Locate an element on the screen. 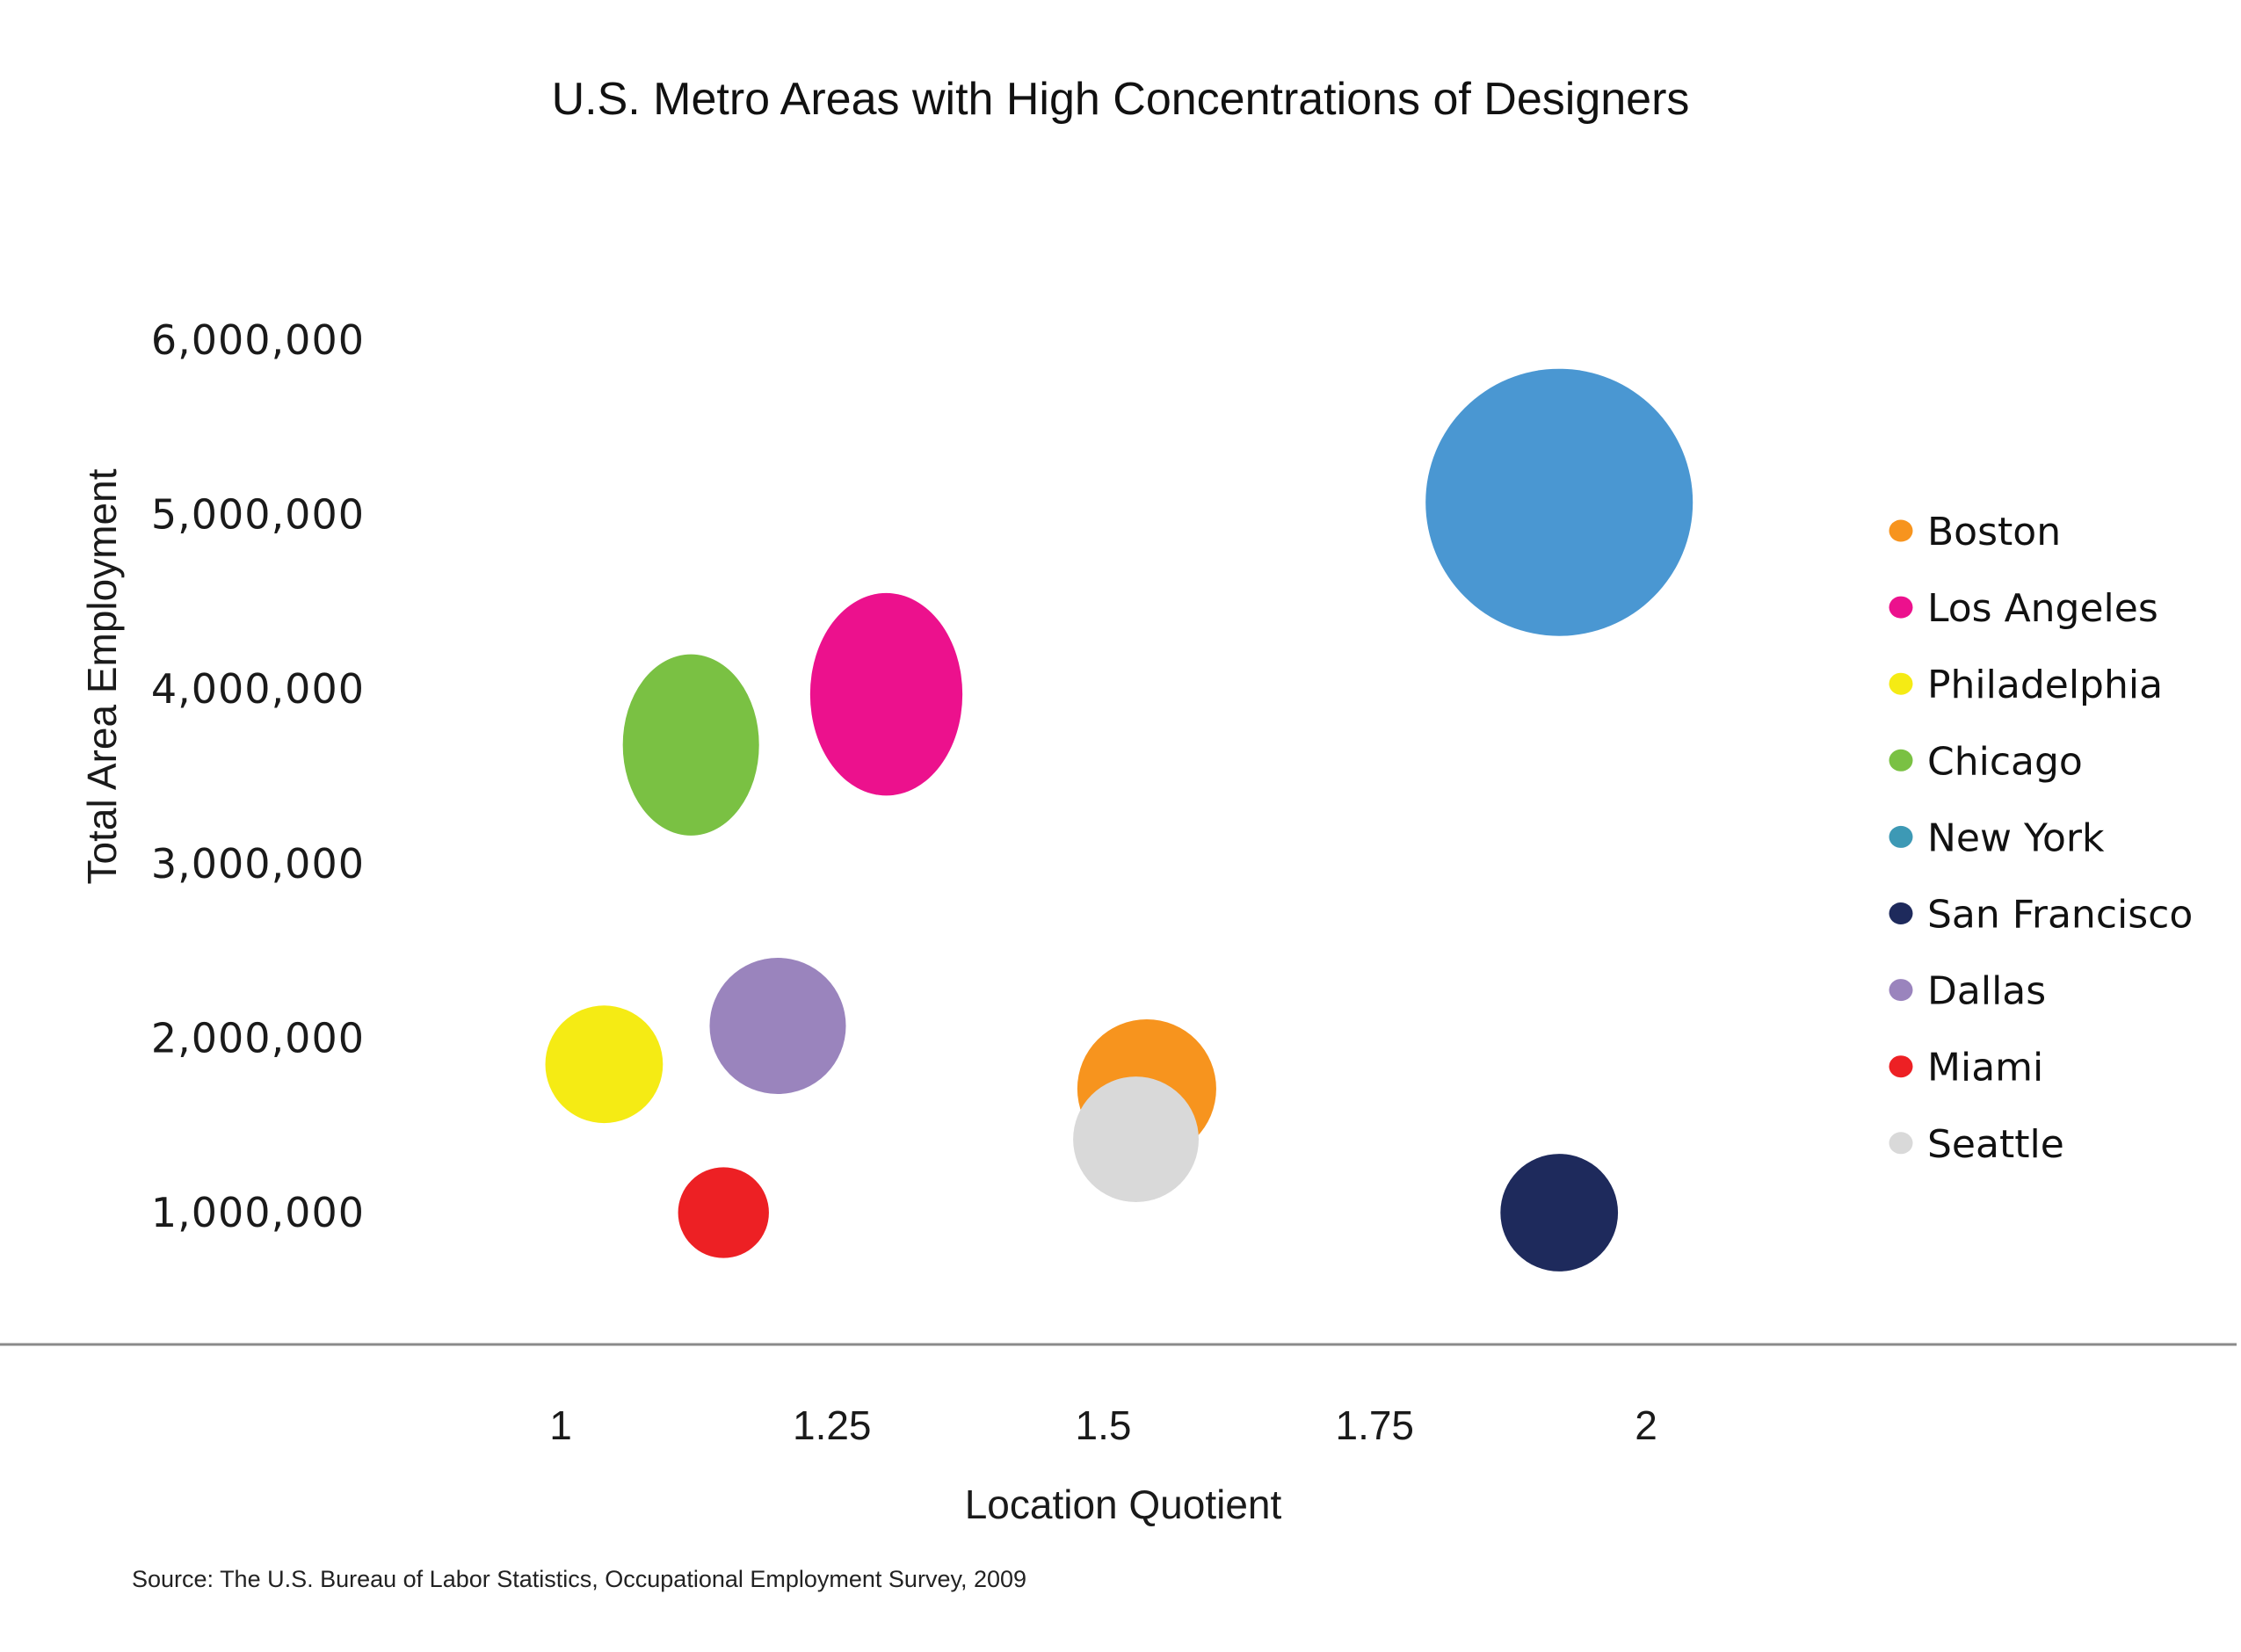 Image resolution: width=2241 pixels, height=1652 pixels. legend-item: Dallas is located at coordinates (1967, 992).